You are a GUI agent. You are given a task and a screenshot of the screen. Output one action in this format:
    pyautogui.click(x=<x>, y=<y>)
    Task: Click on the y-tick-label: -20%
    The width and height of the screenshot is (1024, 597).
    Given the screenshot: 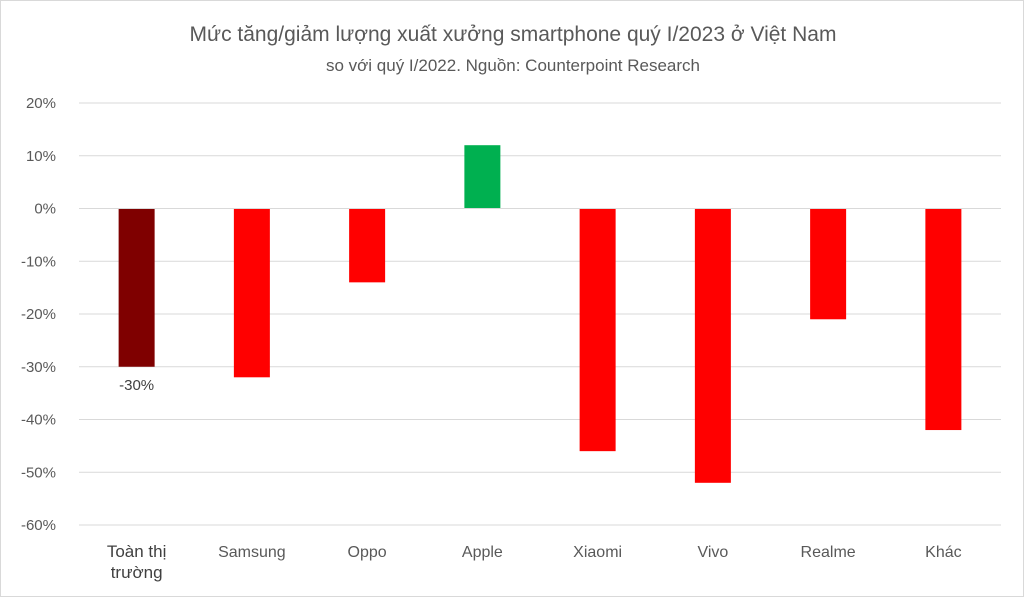 What is the action you would take?
    pyautogui.click(x=38, y=314)
    